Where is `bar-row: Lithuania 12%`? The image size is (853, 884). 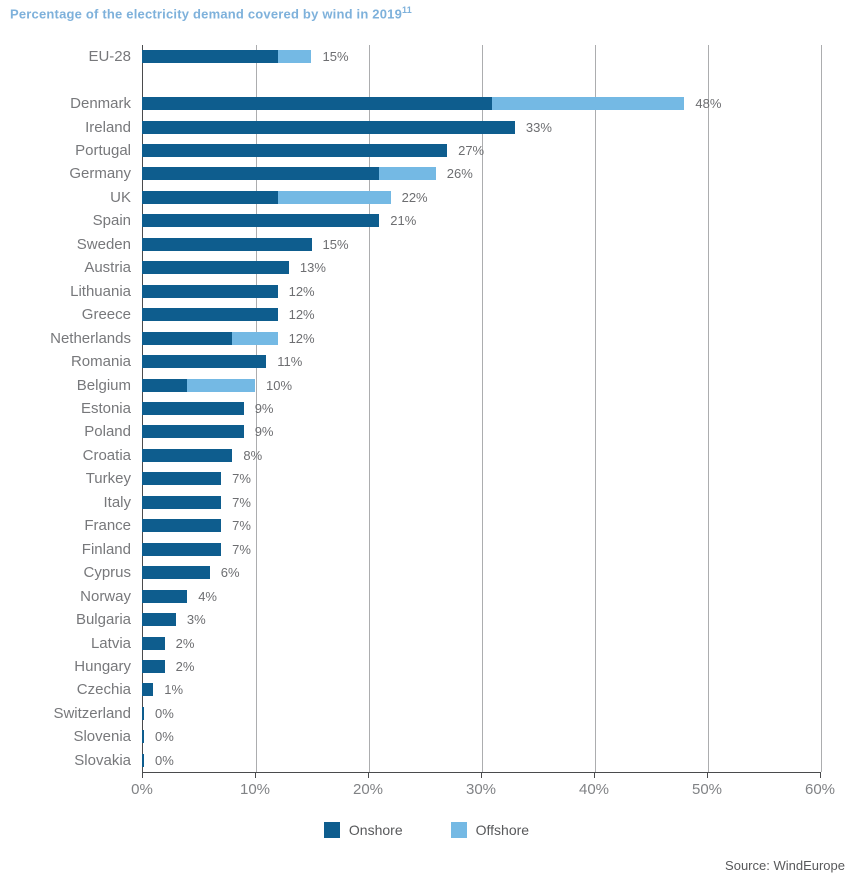 bar-row: Lithuania 12% is located at coordinates (410, 291).